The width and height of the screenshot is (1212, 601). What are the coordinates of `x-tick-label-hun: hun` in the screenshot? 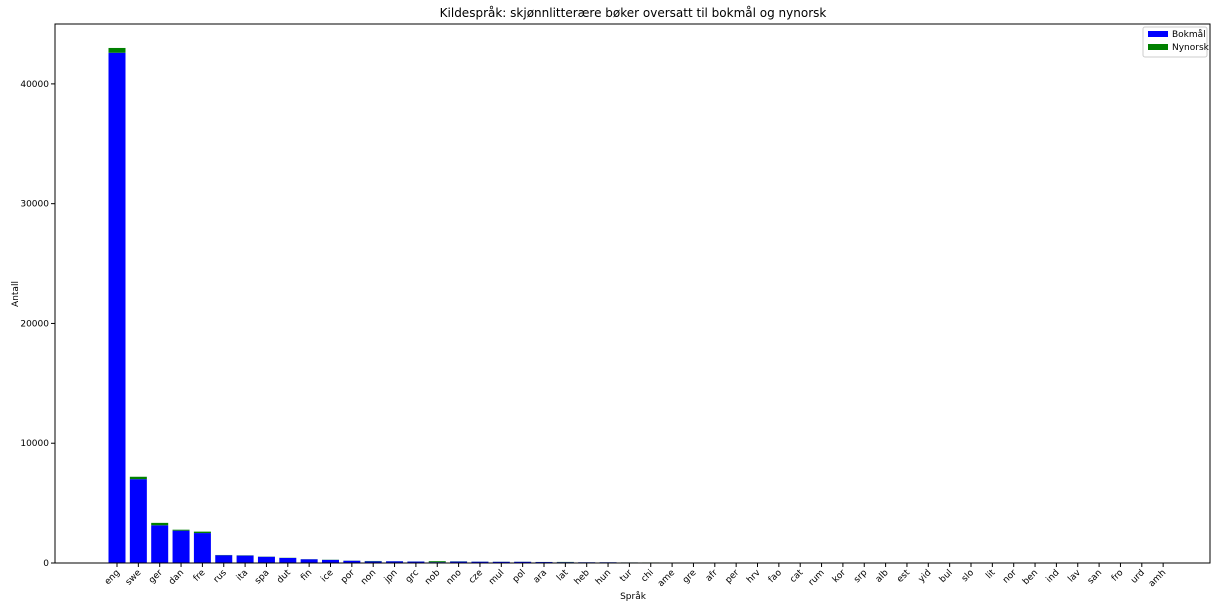 It's located at (603, 577).